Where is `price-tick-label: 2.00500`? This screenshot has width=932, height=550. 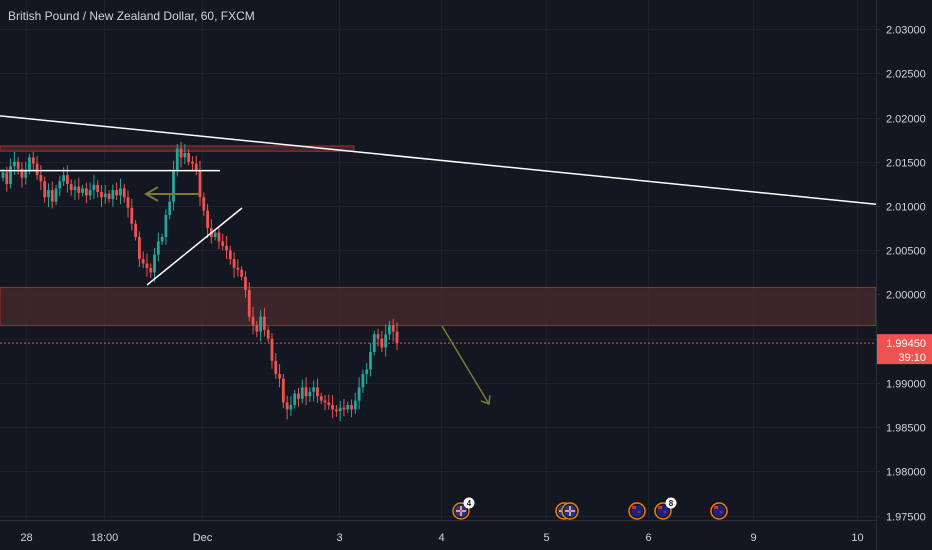 price-tick-label: 2.00500 is located at coordinates (906, 252).